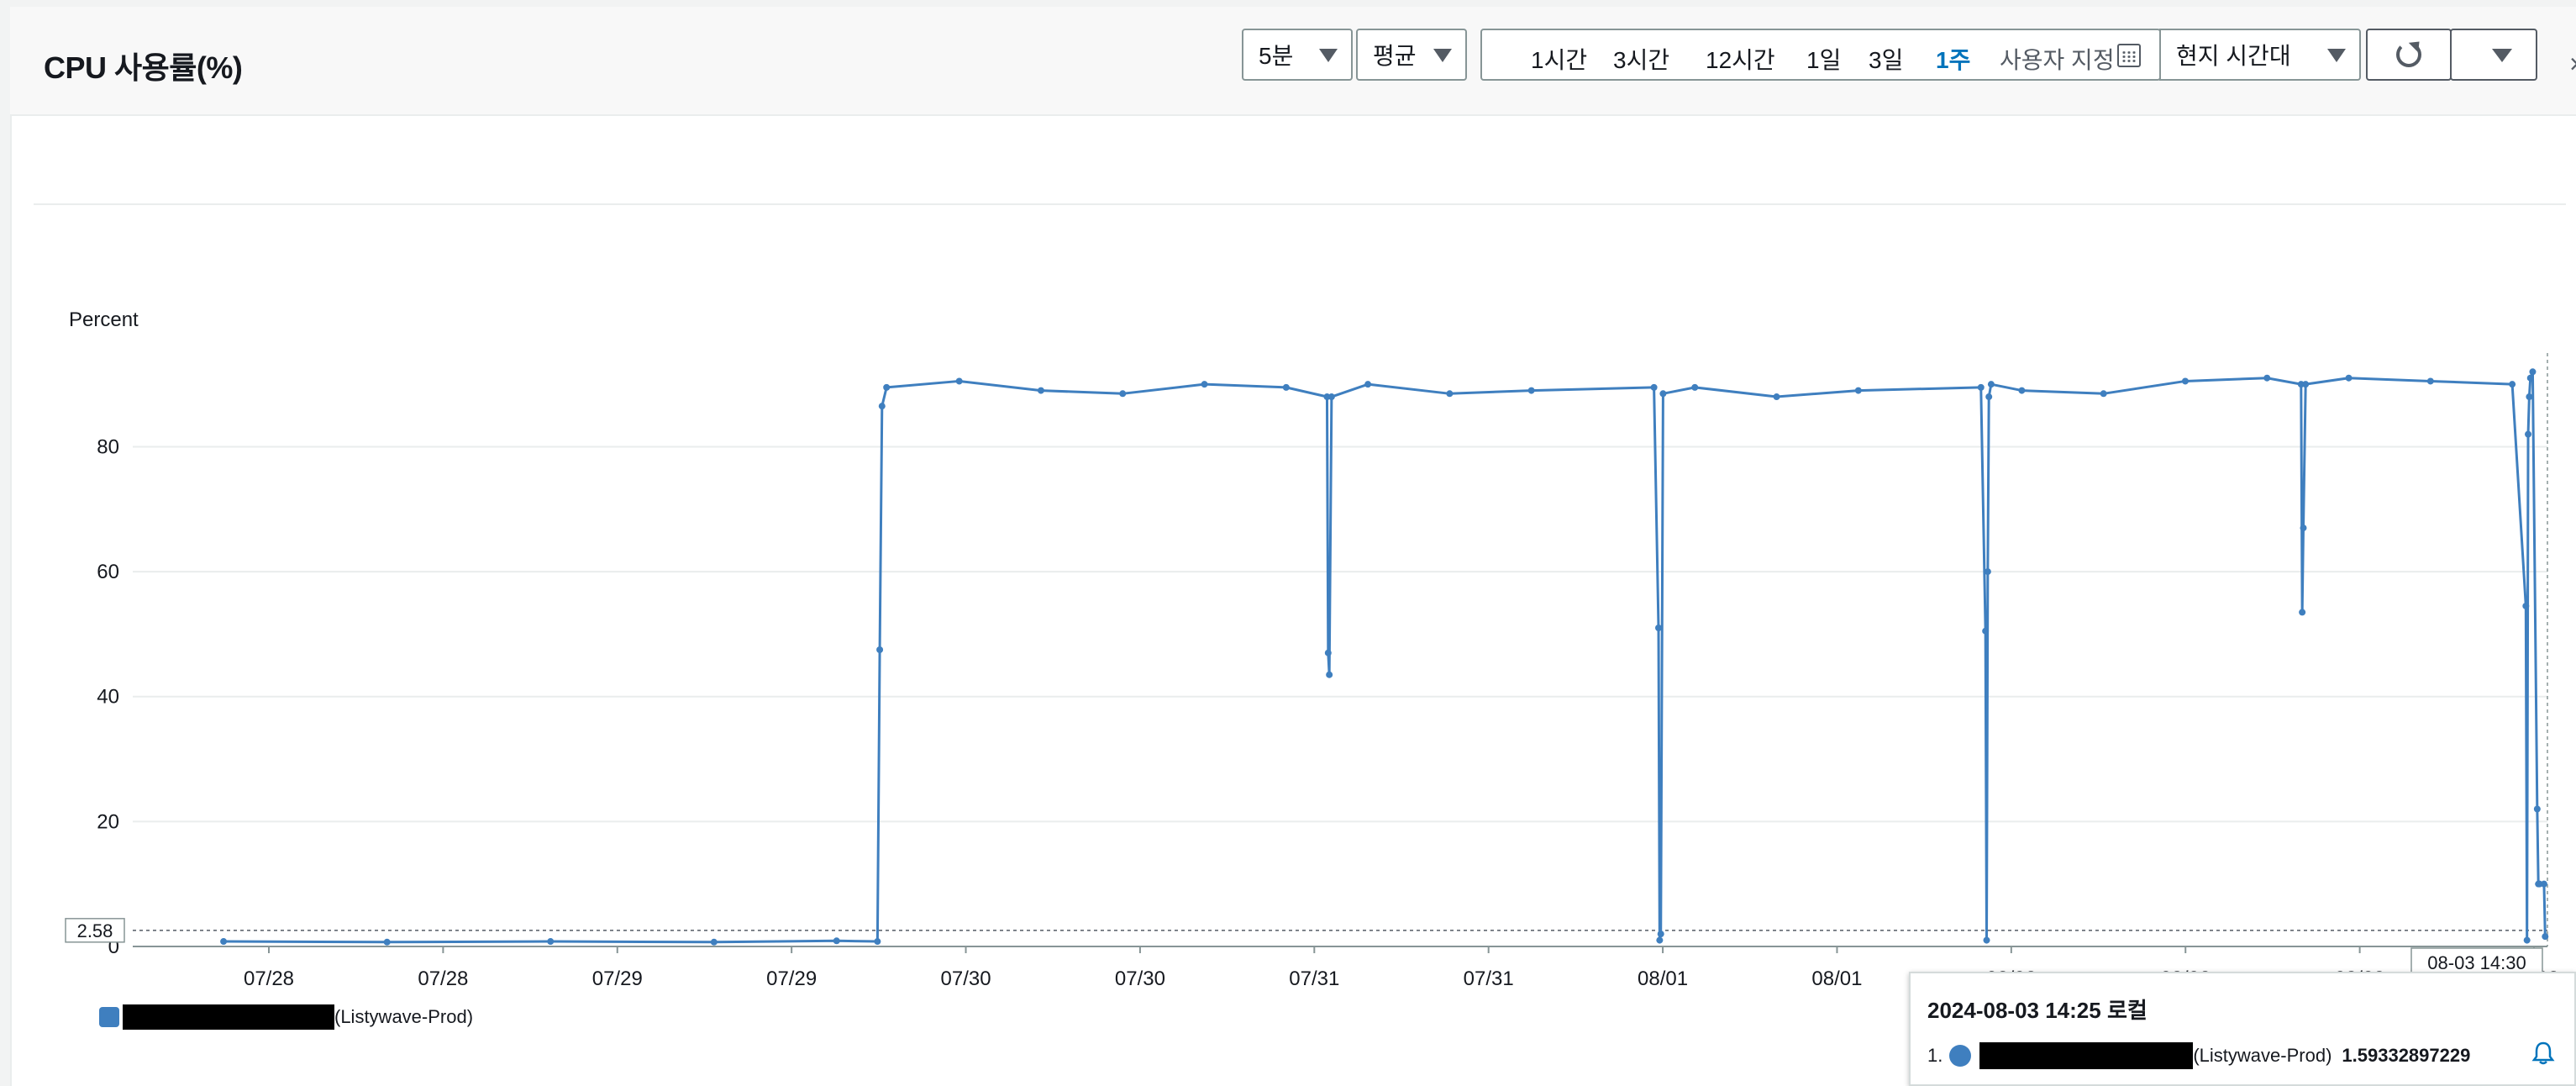  I want to click on range-1w: 1주, so click(1953, 60).